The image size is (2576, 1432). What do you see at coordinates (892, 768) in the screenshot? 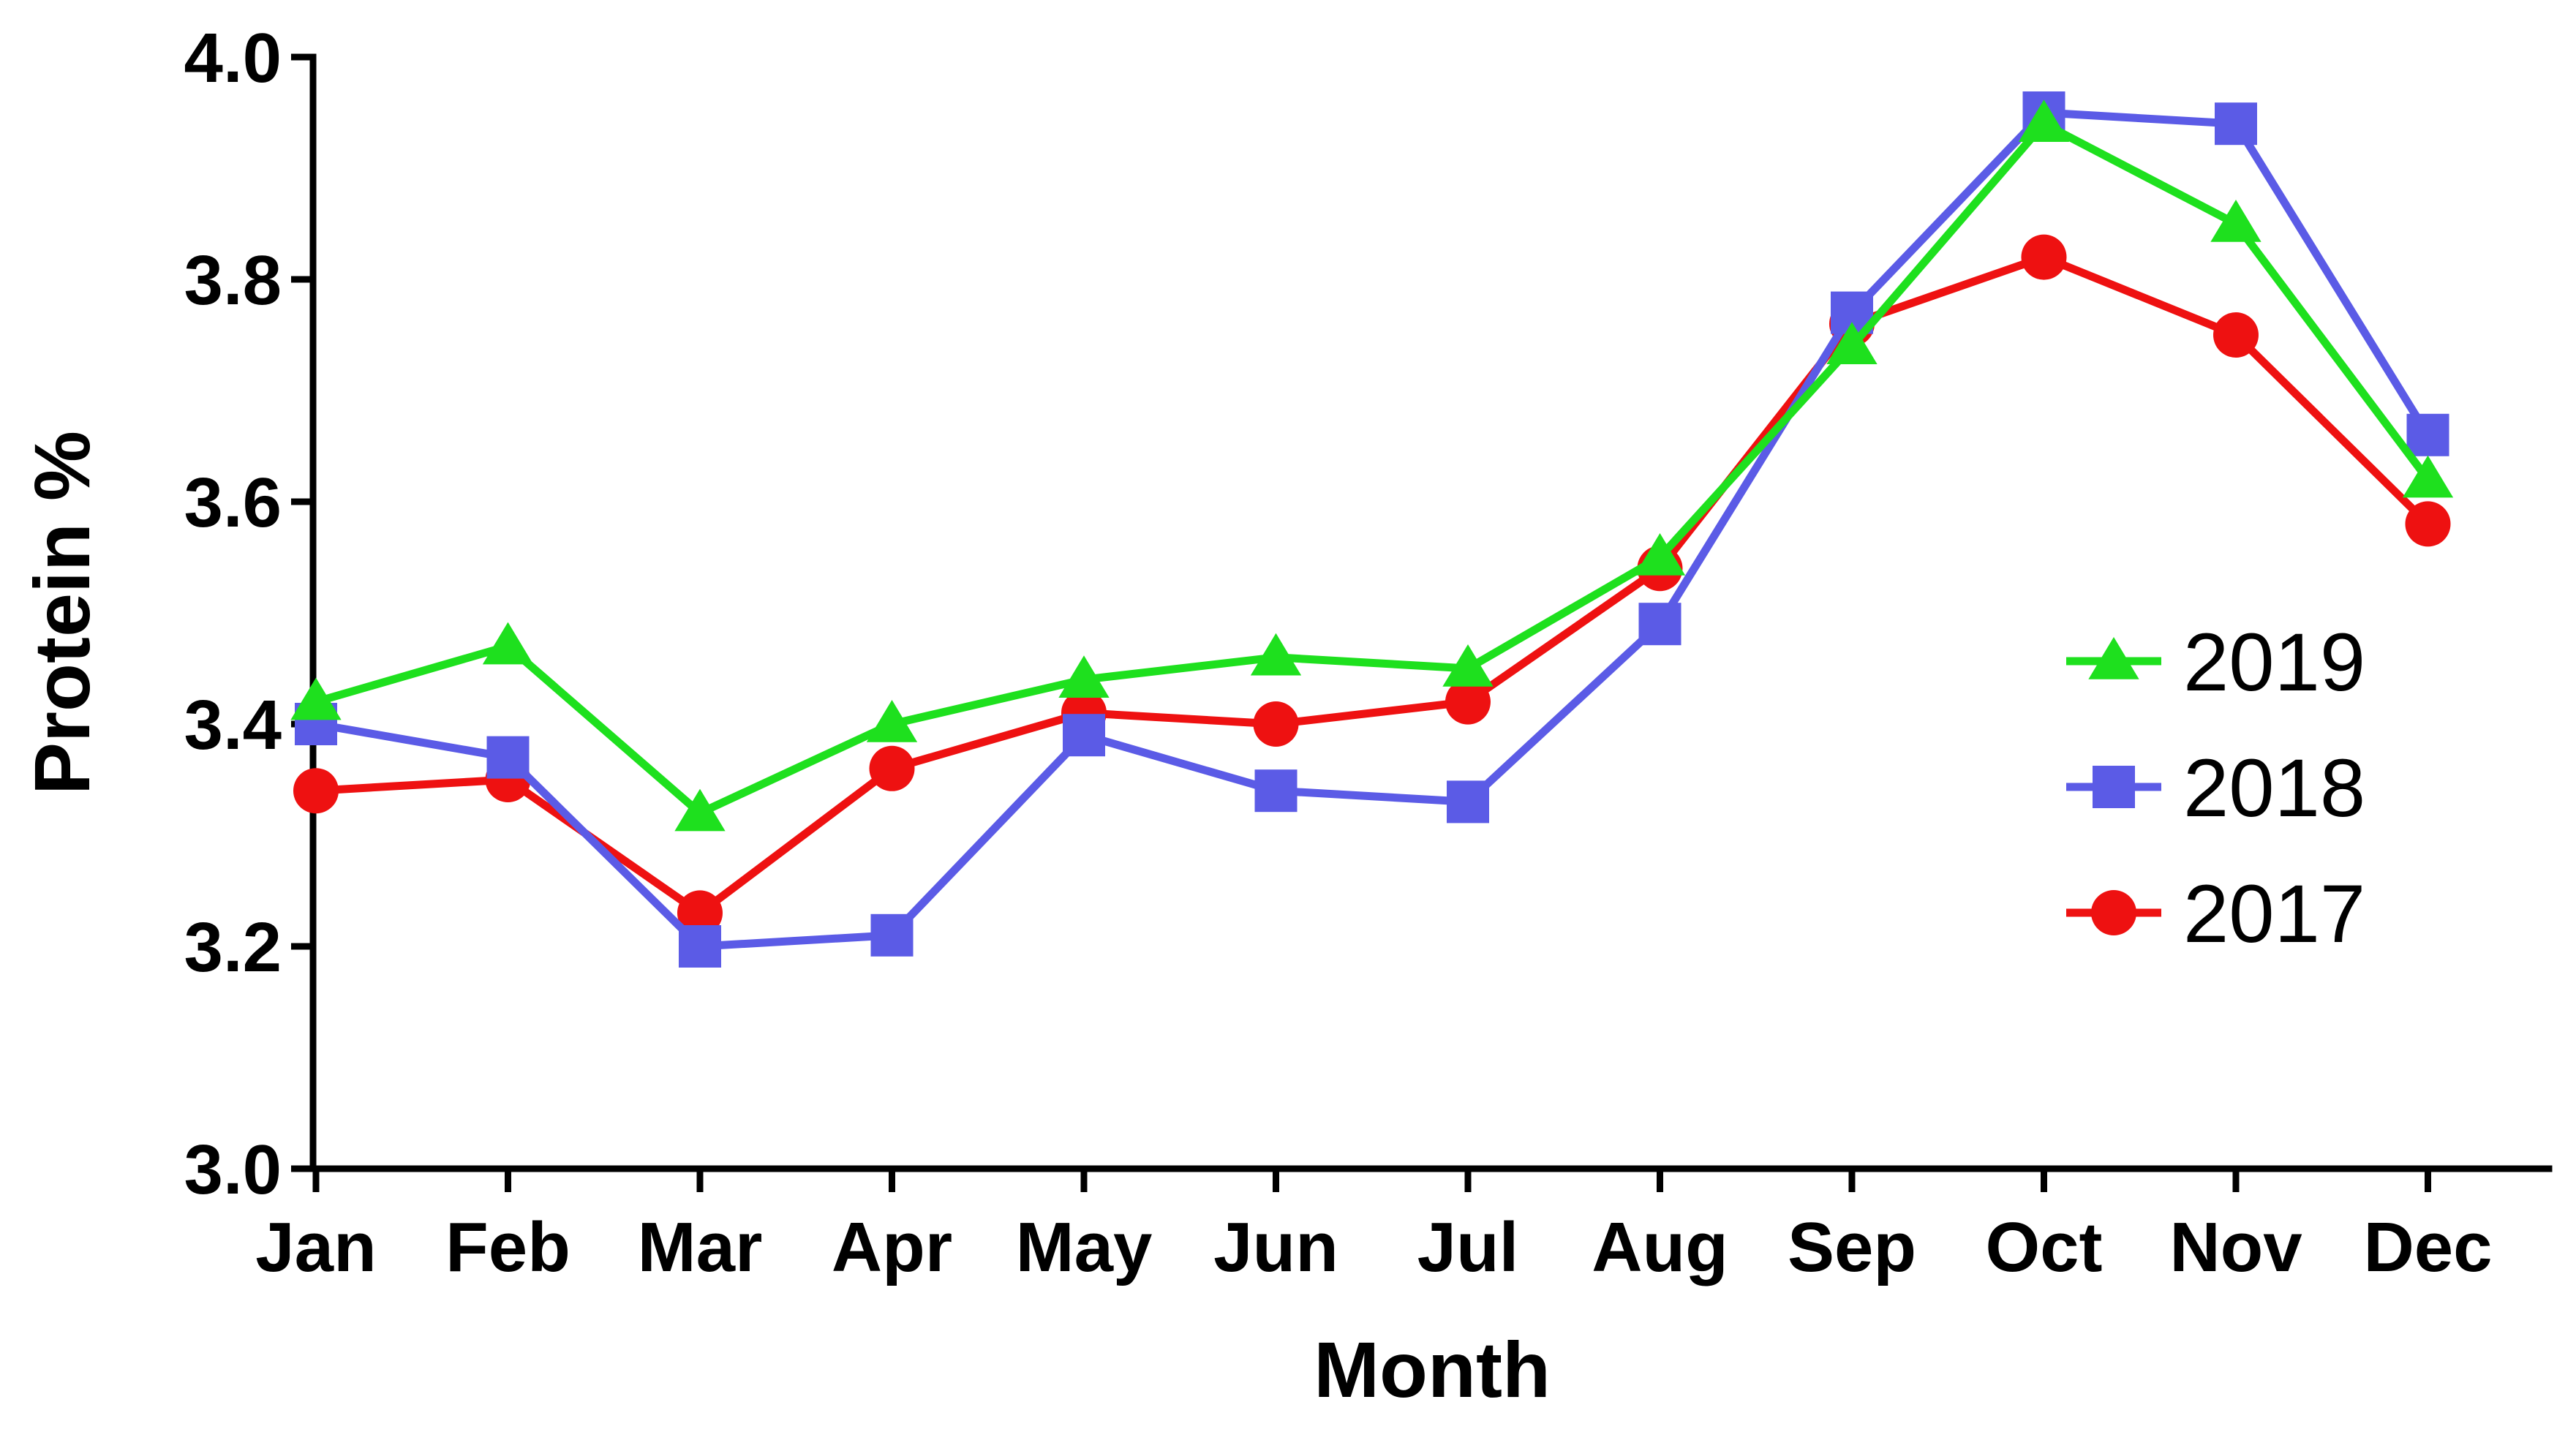
I see `data-point-2017-Apr` at bounding box center [892, 768].